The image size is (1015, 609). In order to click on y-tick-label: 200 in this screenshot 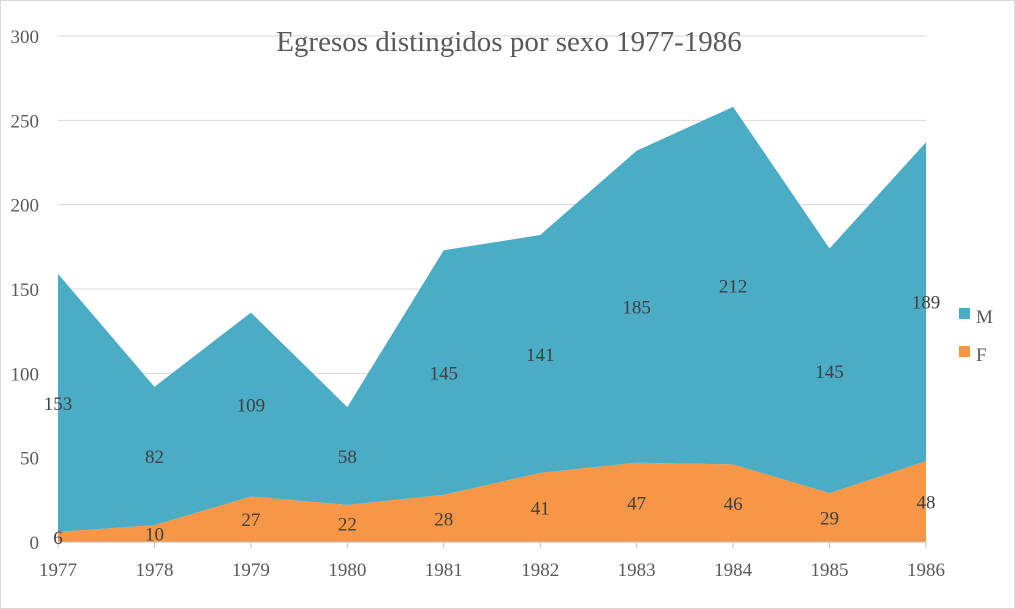, I will do `click(25, 206)`.